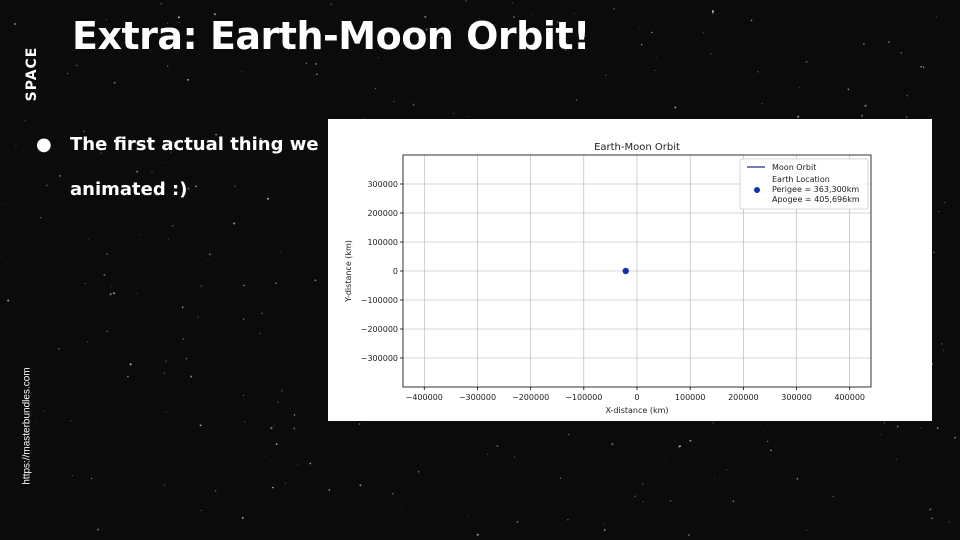 The image size is (960, 540). Describe the element at coordinates (743, 397) in the screenshot. I see `x-tick-label: 200000` at that location.